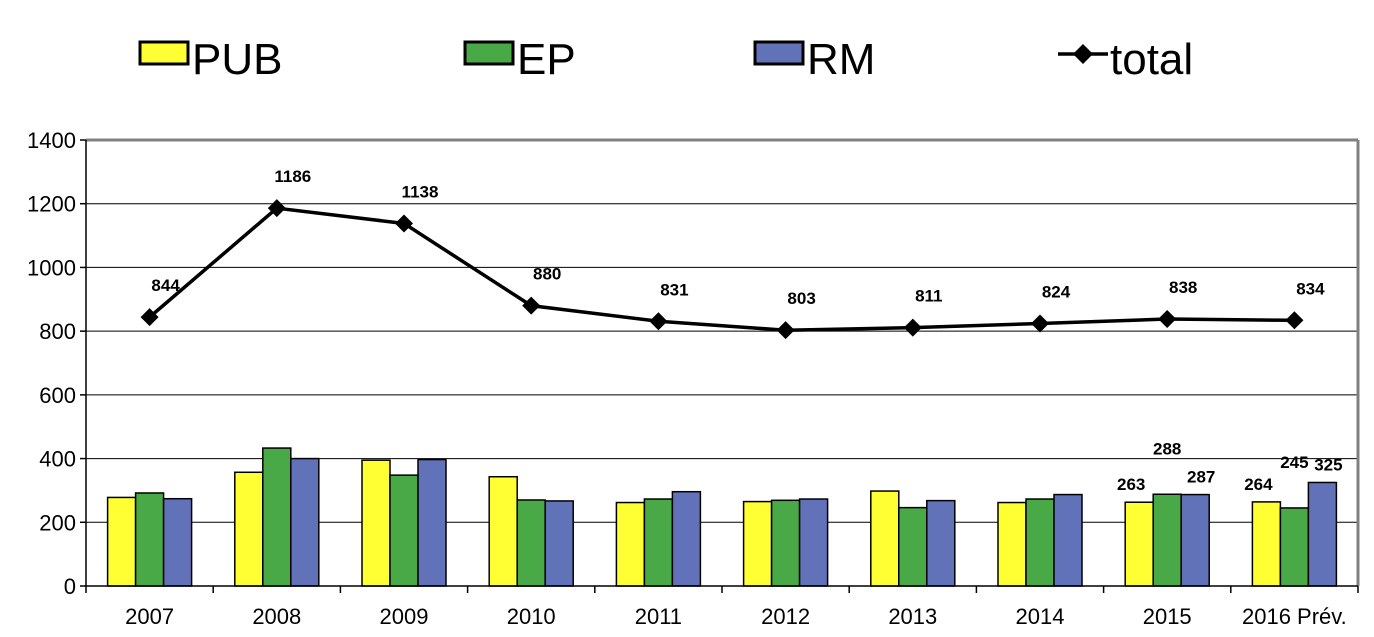  What do you see at coordinates (1167, 448) in the screenshot?
I see `bar-value-label: 288` at bounding box center [1167, 448].